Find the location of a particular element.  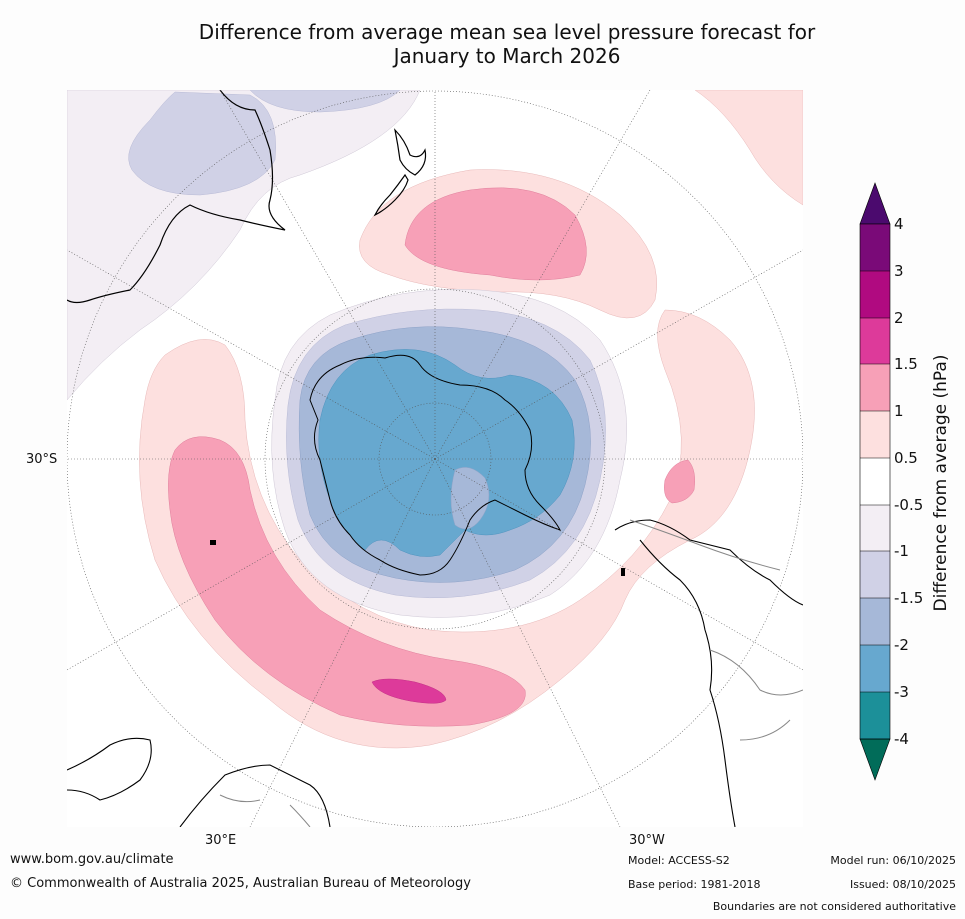

colorbar is located at coordinates (875, 481).